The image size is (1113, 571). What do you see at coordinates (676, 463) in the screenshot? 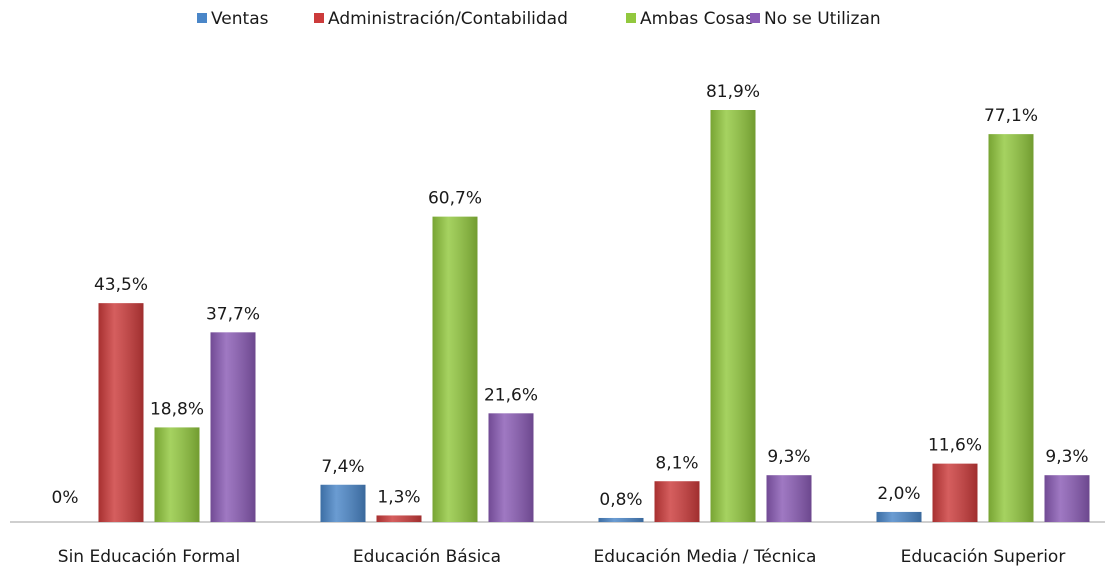
I see `data-label: 8,1%` at bounding box center [676, 463].